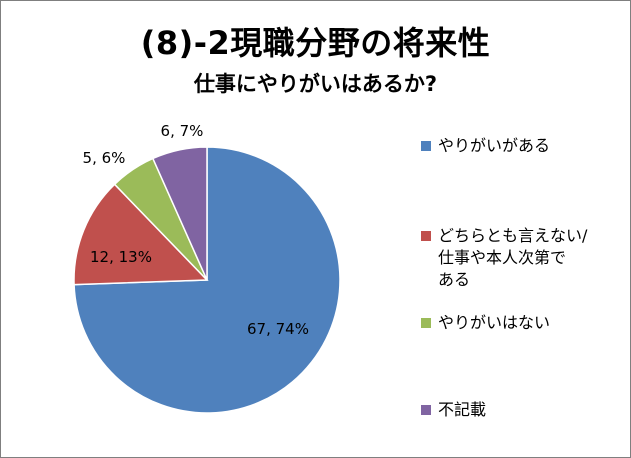 This screenshot has height=458, width=631. I want to click on legend-label: やりがいがある, so click(494, 145).